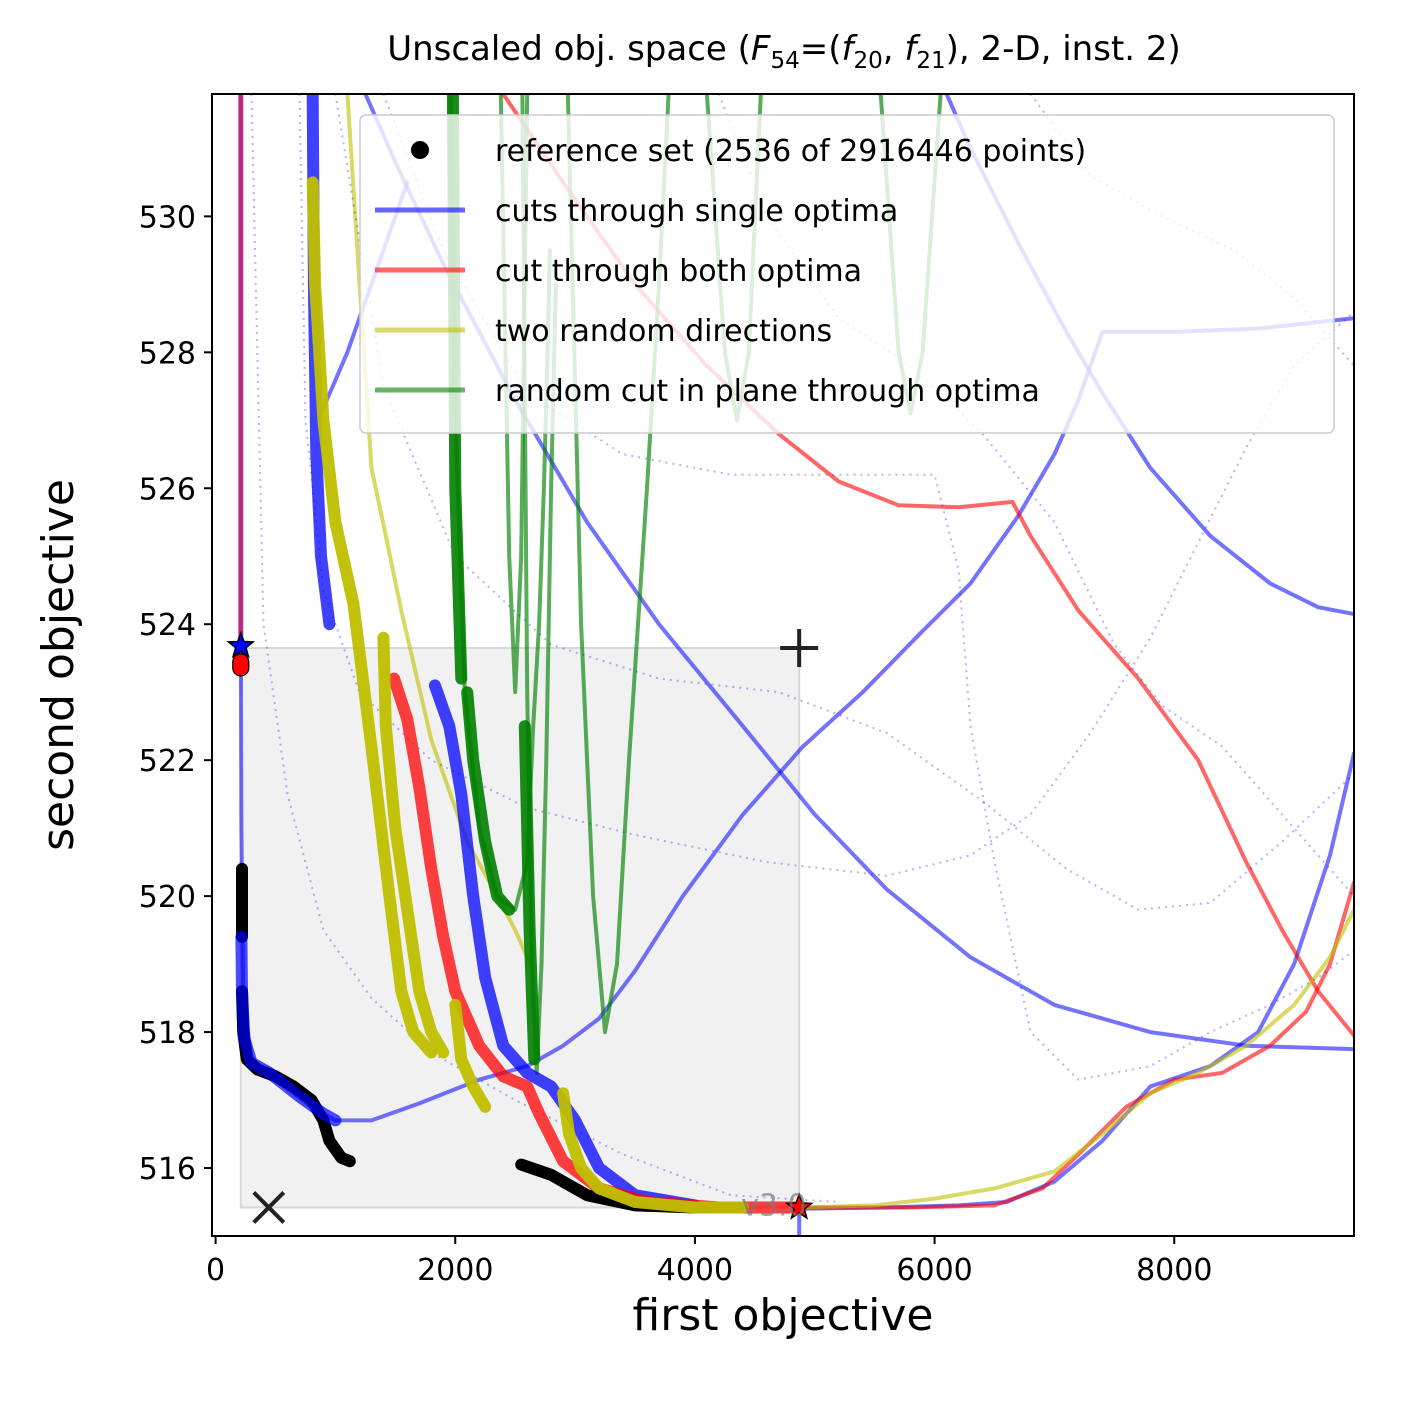 Image resolution: width=1406 pixels, height=1410 pixels. What do you see at coordinates (696, 211) in the screenshot?
I see `legend-label-cuts-through-single-optima: cuts through single optima` at bounding box center [696, 211].